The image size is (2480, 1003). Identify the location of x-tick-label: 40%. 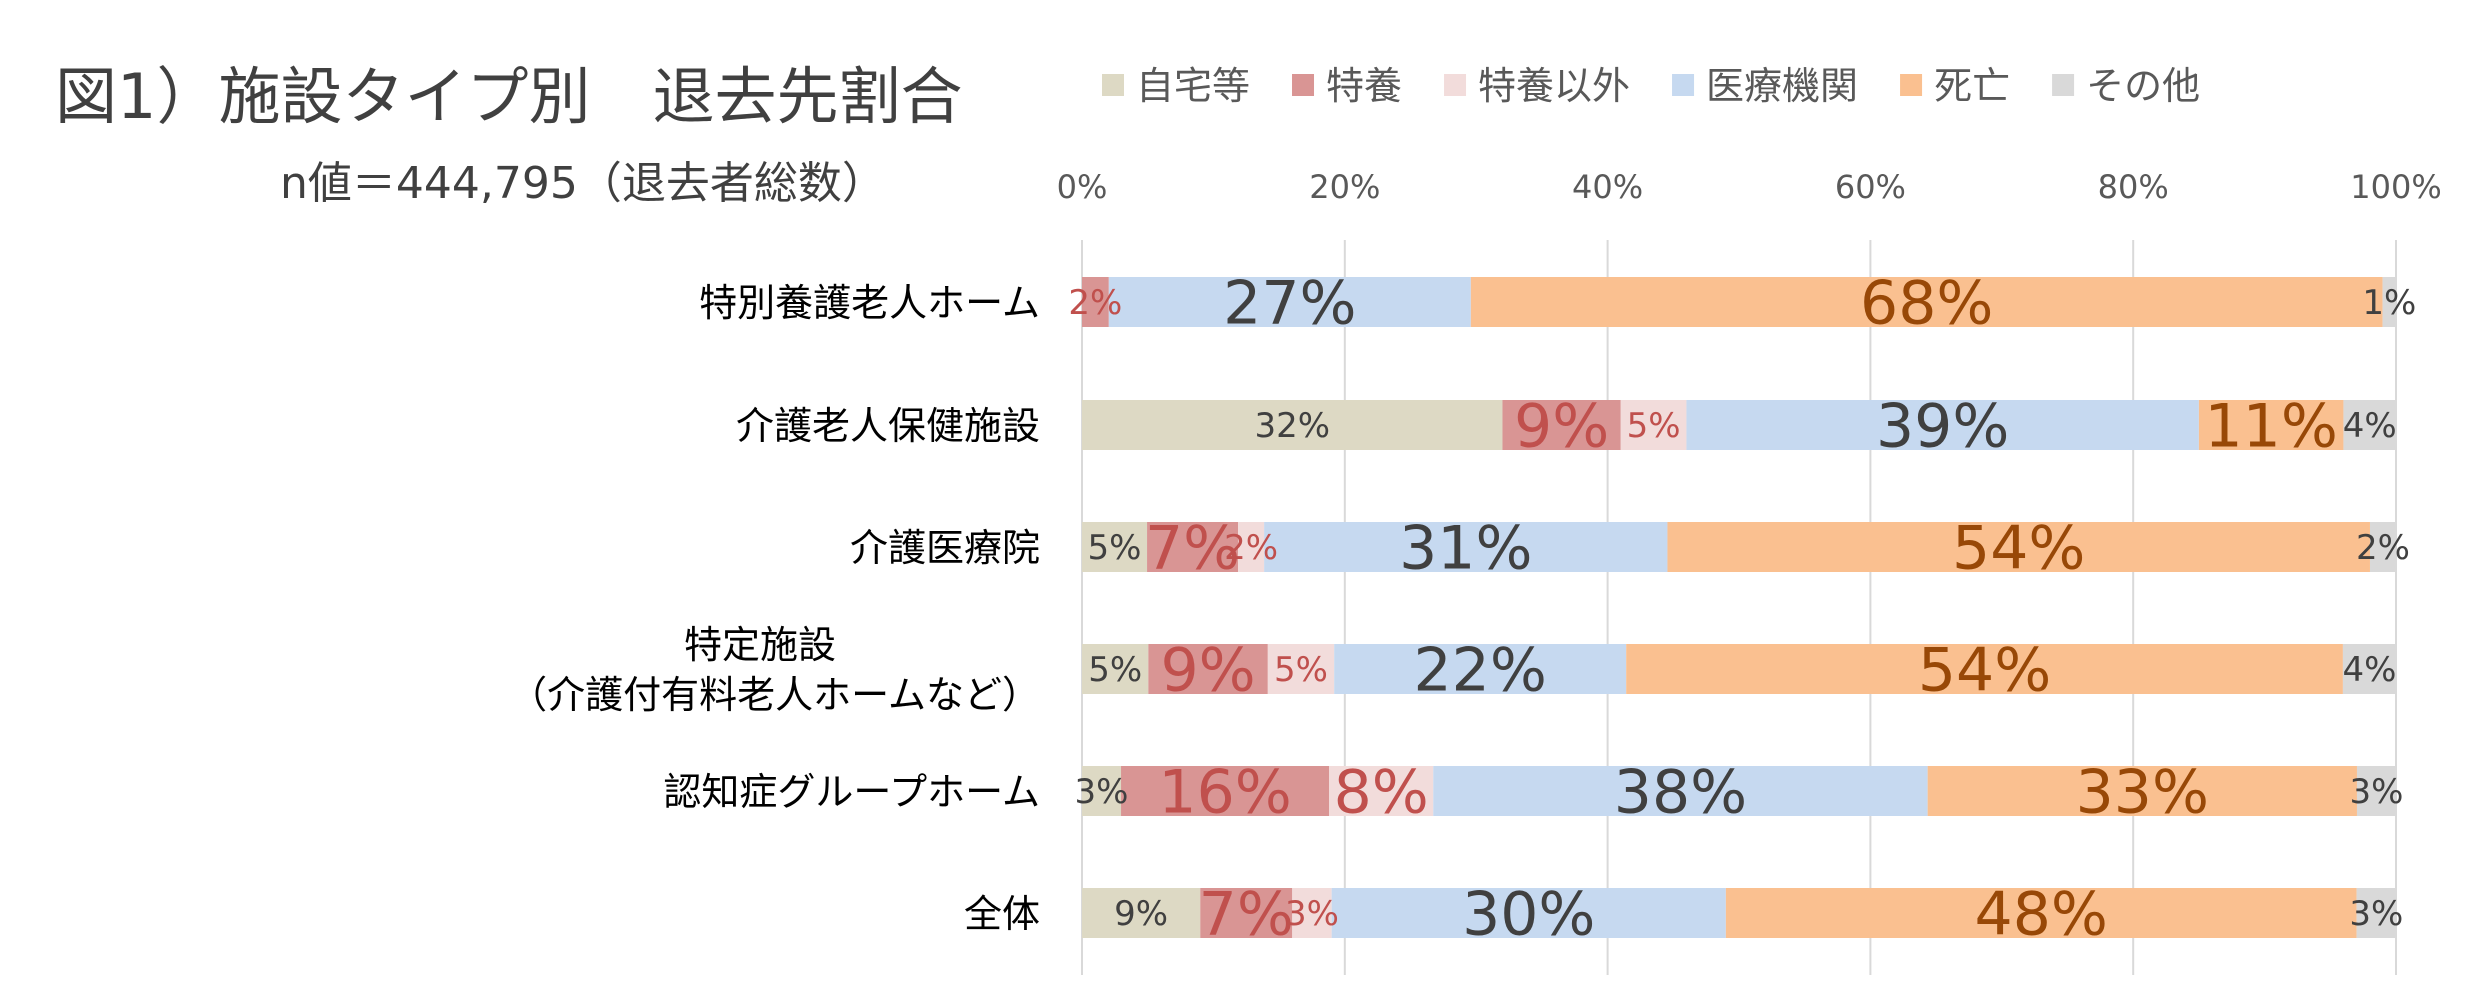
(1607, 187).